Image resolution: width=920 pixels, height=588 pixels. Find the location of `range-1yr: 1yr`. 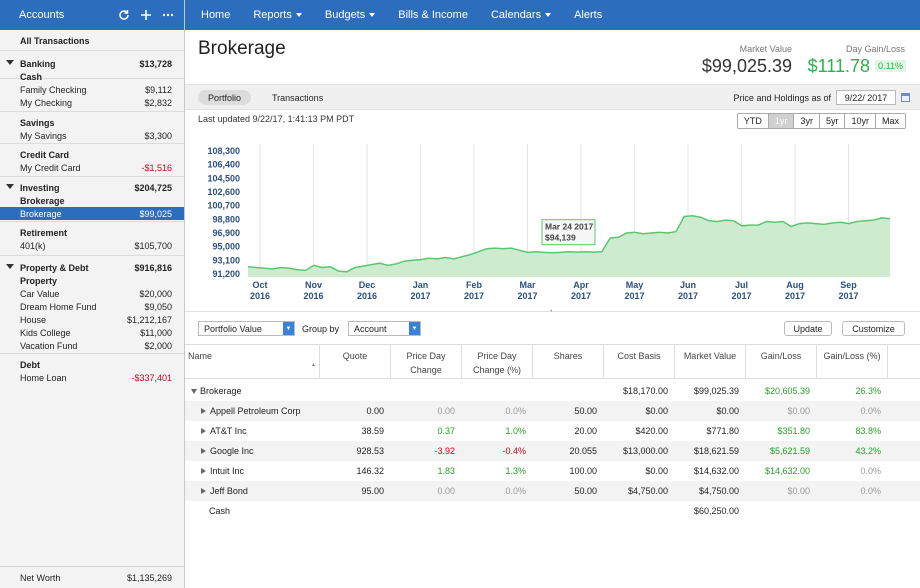

range-1yr: 1yr is located at coordinates (781, 121).